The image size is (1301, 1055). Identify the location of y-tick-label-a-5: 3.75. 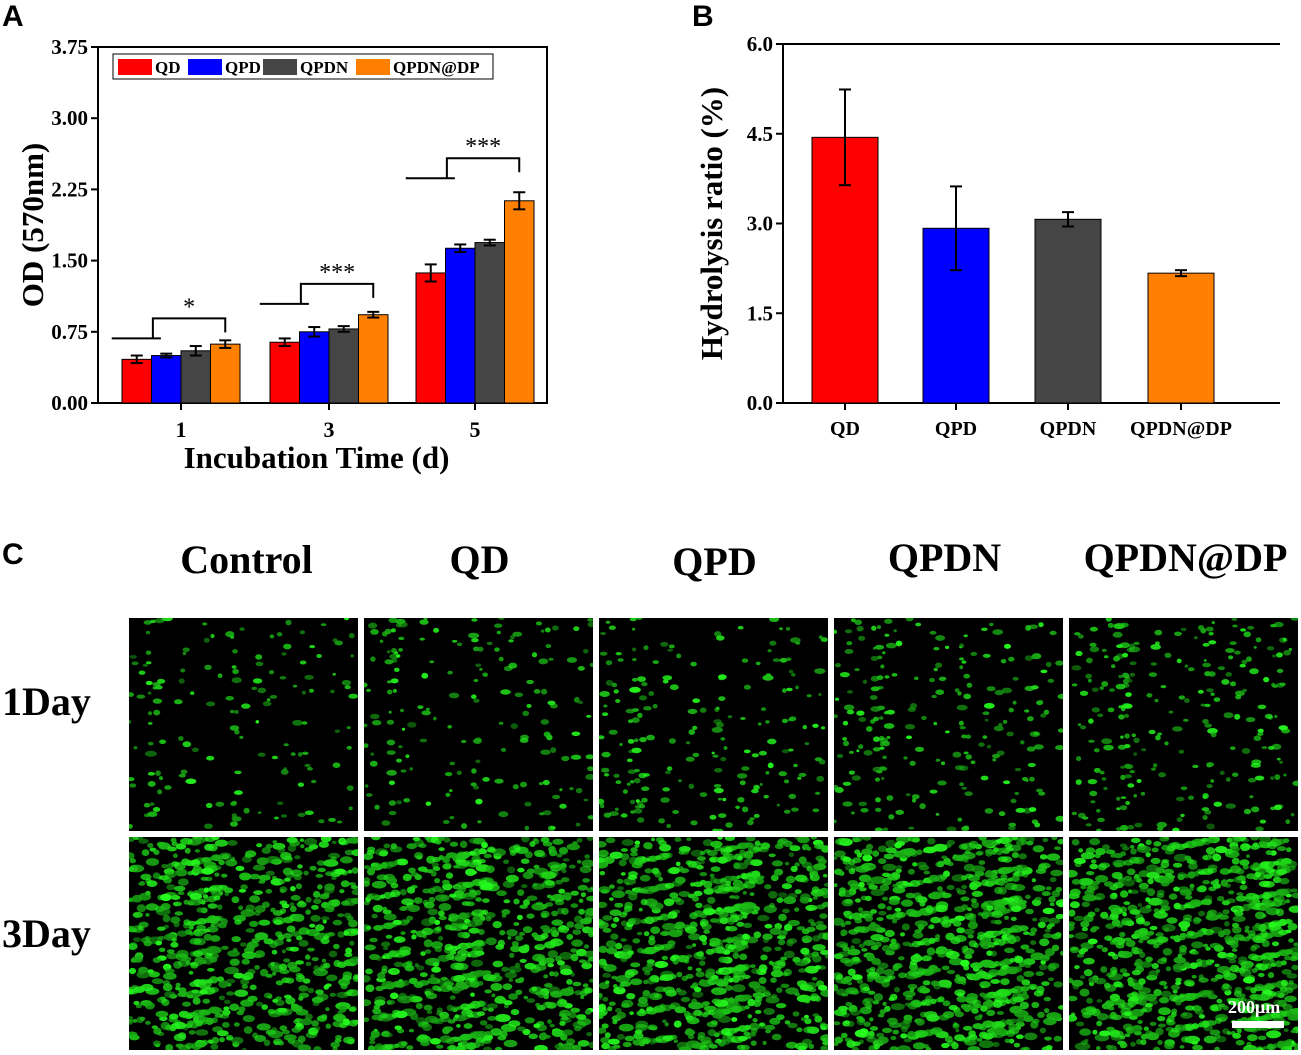
(69, 47).